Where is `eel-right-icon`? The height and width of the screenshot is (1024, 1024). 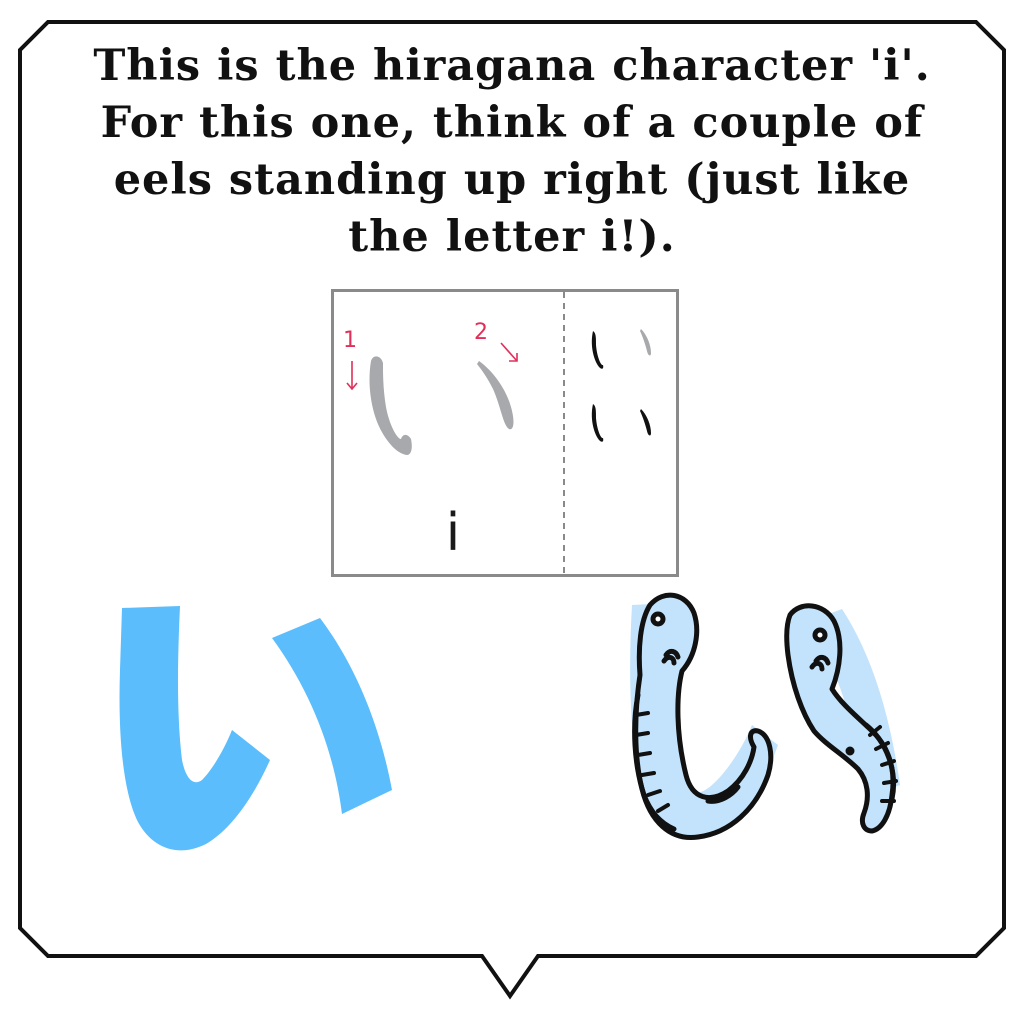 eel-right-icon is located at coordinates (841, 718).